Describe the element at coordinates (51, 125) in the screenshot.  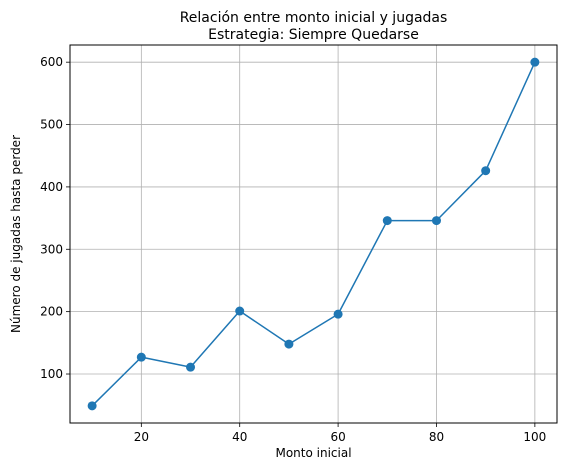
I see `y-tick-label: 500` at that location.